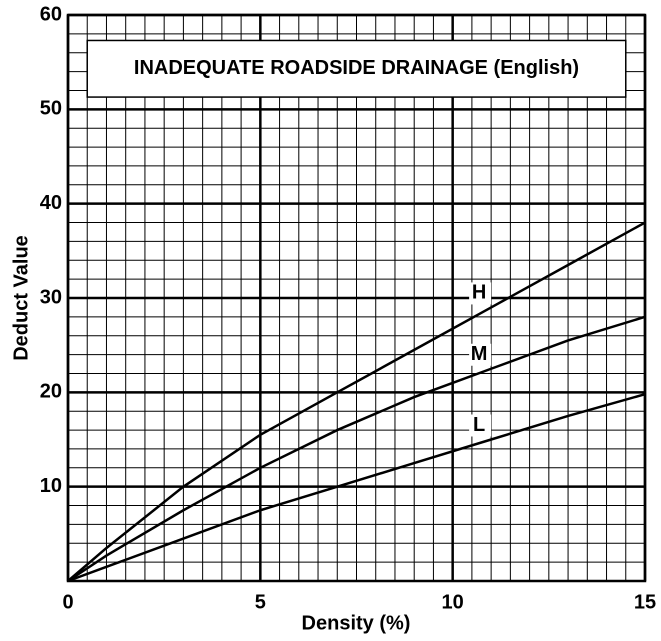  Describe the element at coordinates (260, 602) in the screenshot. I see `x-tick-label: 5` at that location.